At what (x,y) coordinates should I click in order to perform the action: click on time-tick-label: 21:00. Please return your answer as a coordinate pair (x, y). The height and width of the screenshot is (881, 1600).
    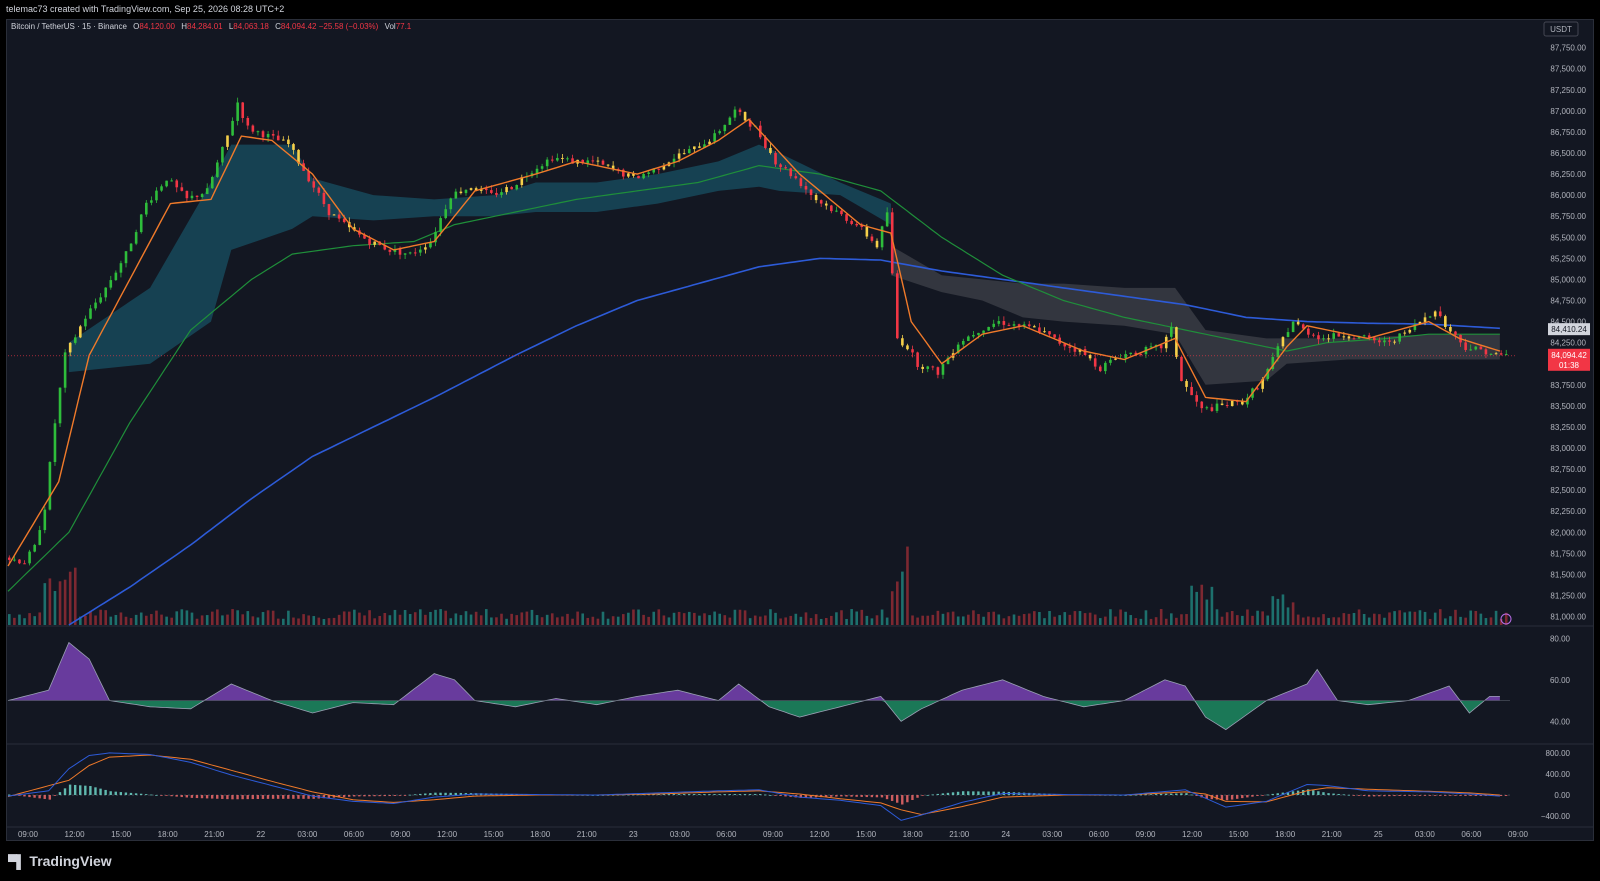
    Looking at the image, I should click on (214, 834).